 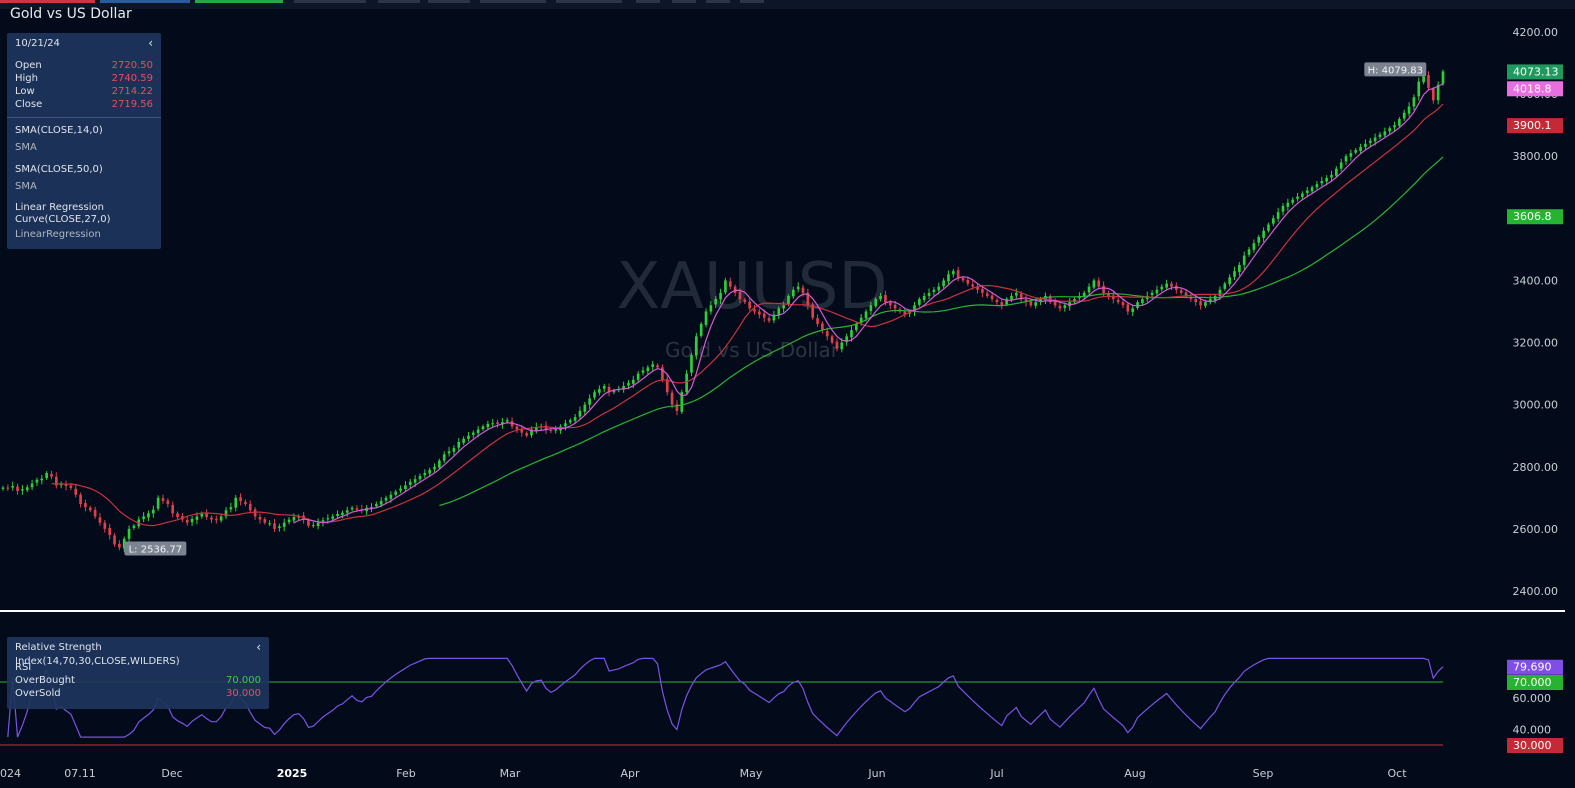 I want to click on indicator-sma14: SMA(CLOSE,14,0) SMA, so click(x=59, y=139).